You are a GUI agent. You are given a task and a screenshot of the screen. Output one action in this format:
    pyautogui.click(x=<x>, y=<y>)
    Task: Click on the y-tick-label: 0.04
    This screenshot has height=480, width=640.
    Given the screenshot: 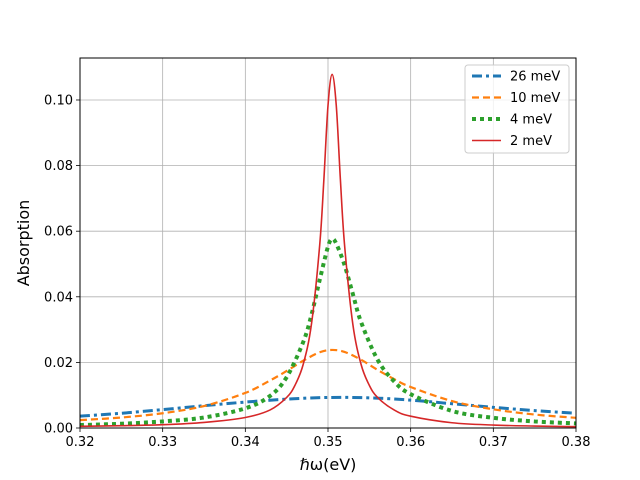 What is the action you would take?
    pyautogui.click(x=58, y=297)
    